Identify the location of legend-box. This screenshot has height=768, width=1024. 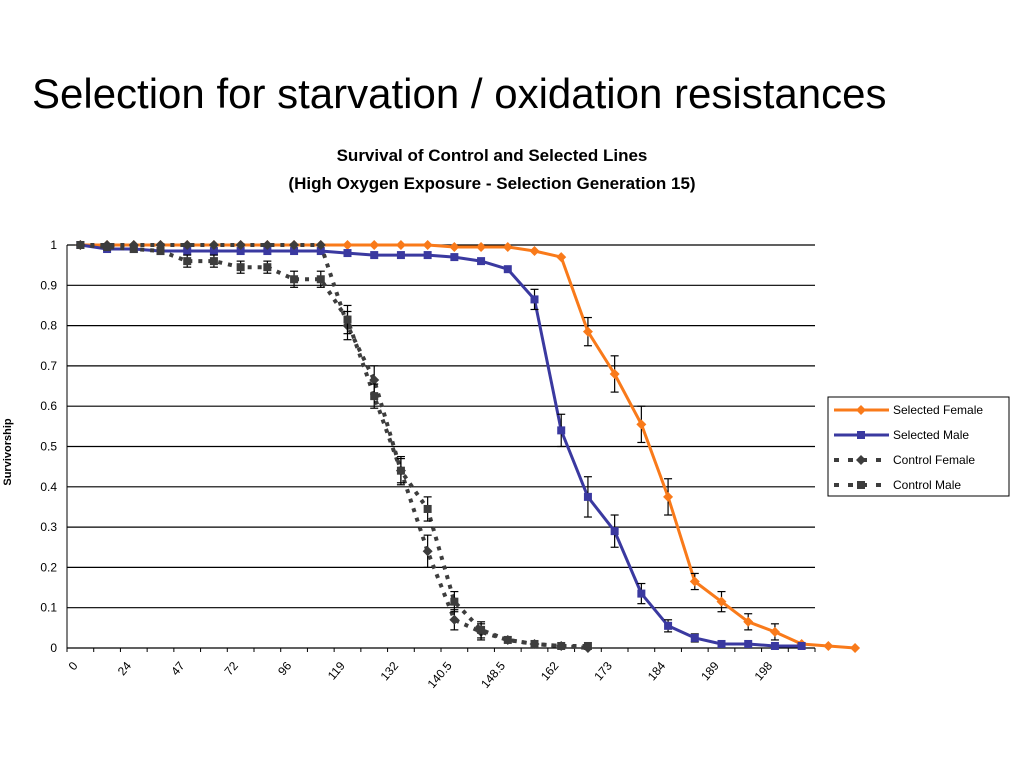
(918, 446).